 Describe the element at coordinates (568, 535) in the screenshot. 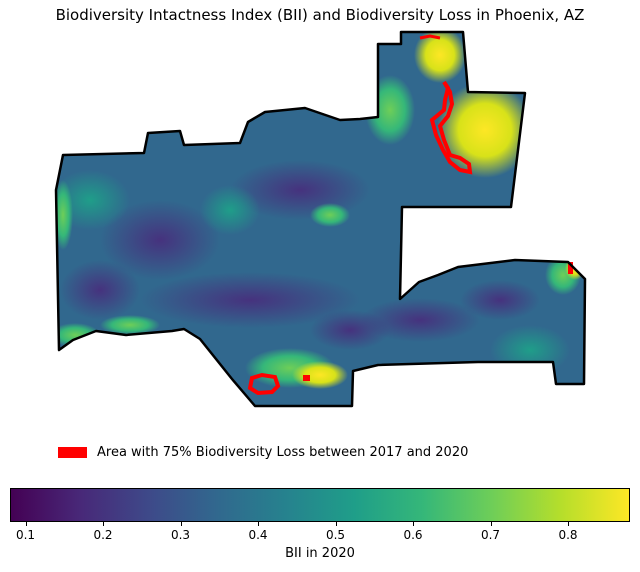

I see `colorbar-tick-label: 0.8` at that location.